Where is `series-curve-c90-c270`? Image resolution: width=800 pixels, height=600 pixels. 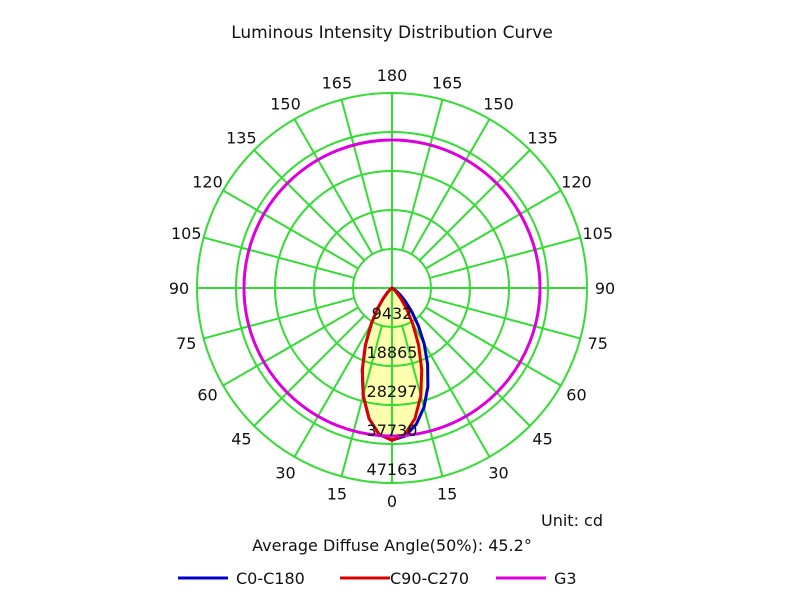
series-curve-c90-c270 is located at coordinates (392, 364).